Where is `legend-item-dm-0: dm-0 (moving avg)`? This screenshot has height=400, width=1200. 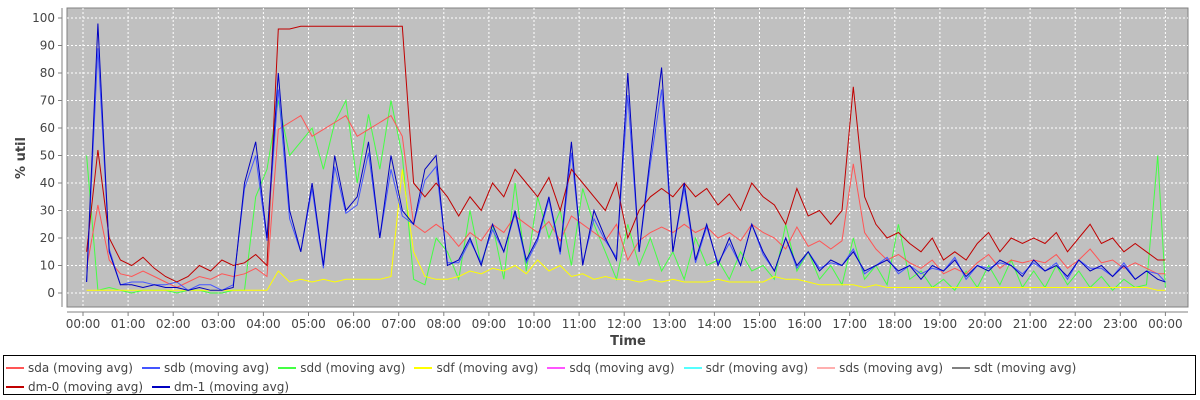 legend-item-dm-0: dm-0 (moving avg) is located at coordinates (74, 386).